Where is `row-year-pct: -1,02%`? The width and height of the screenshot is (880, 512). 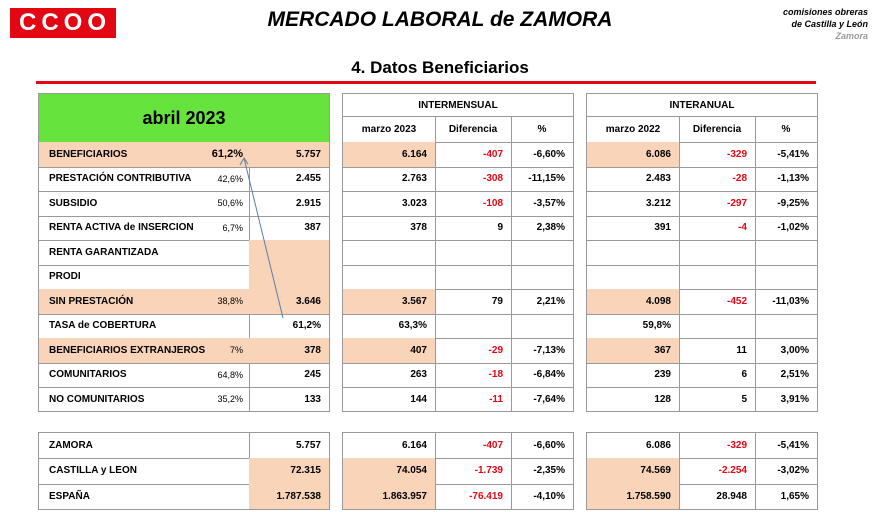 row-year-pct: -1,02% is located at coordinates (793, 228).